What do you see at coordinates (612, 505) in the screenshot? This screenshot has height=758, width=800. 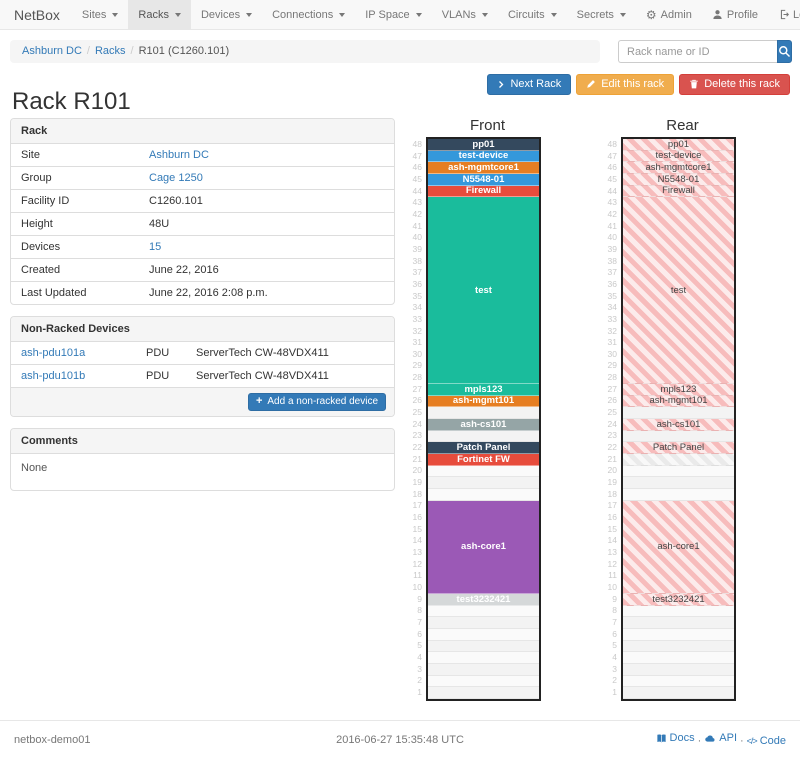 I see `unit-number: 17` at bounding box center [612, 505].